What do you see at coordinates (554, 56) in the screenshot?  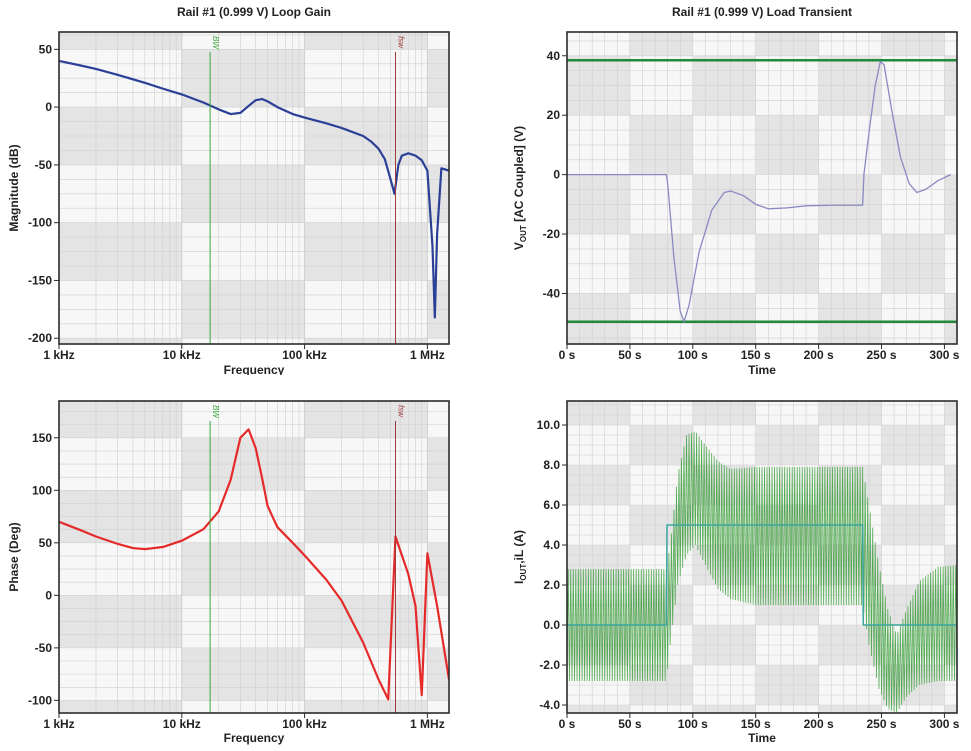 I see `y-tick-label: 40` at bounding box center [554, 56].